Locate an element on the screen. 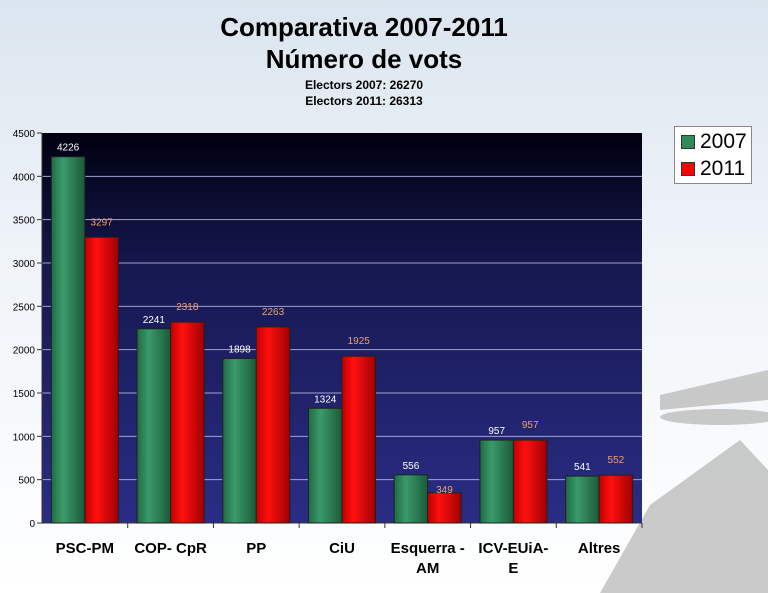 Image resolution: width=768 pixels, height=593 pixels. data-label-2007: 1324 is located at coordinates (325, 399).